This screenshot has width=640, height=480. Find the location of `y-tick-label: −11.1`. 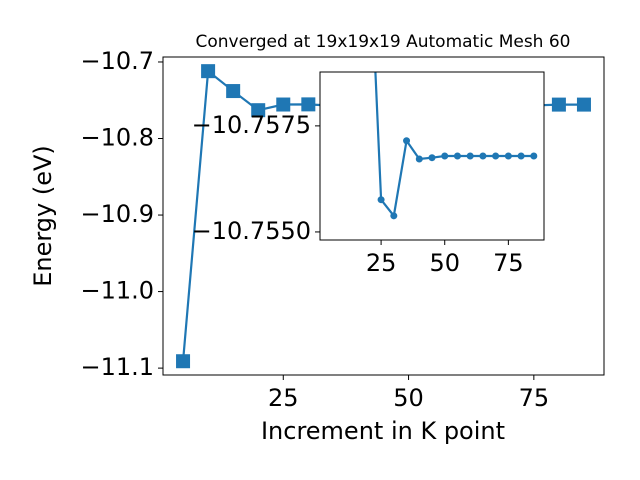

y-tick-label: −11.1 is located at coordinates (117, 367).